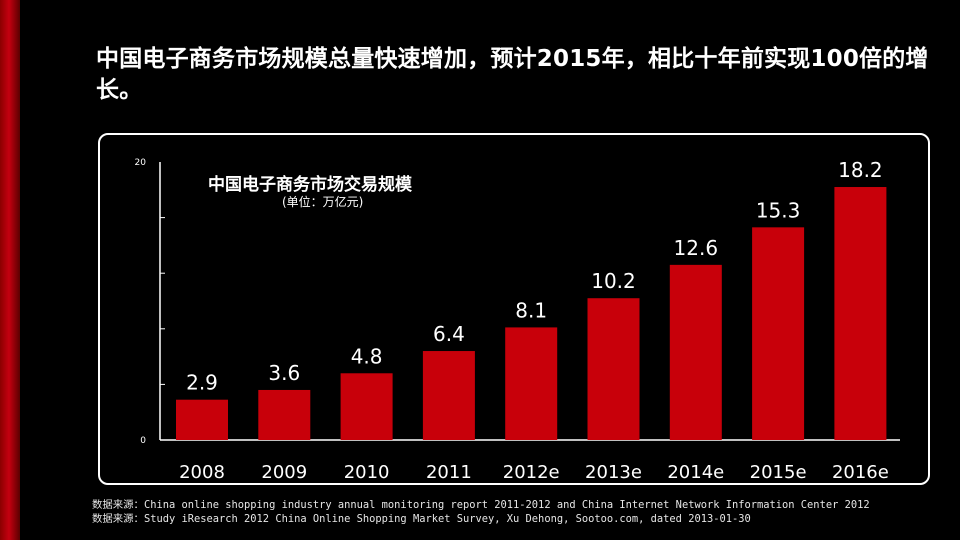  Describe the element at coordinates (284, 373) in the screenshot. I see `bar-value-label: 3.6` at that location.